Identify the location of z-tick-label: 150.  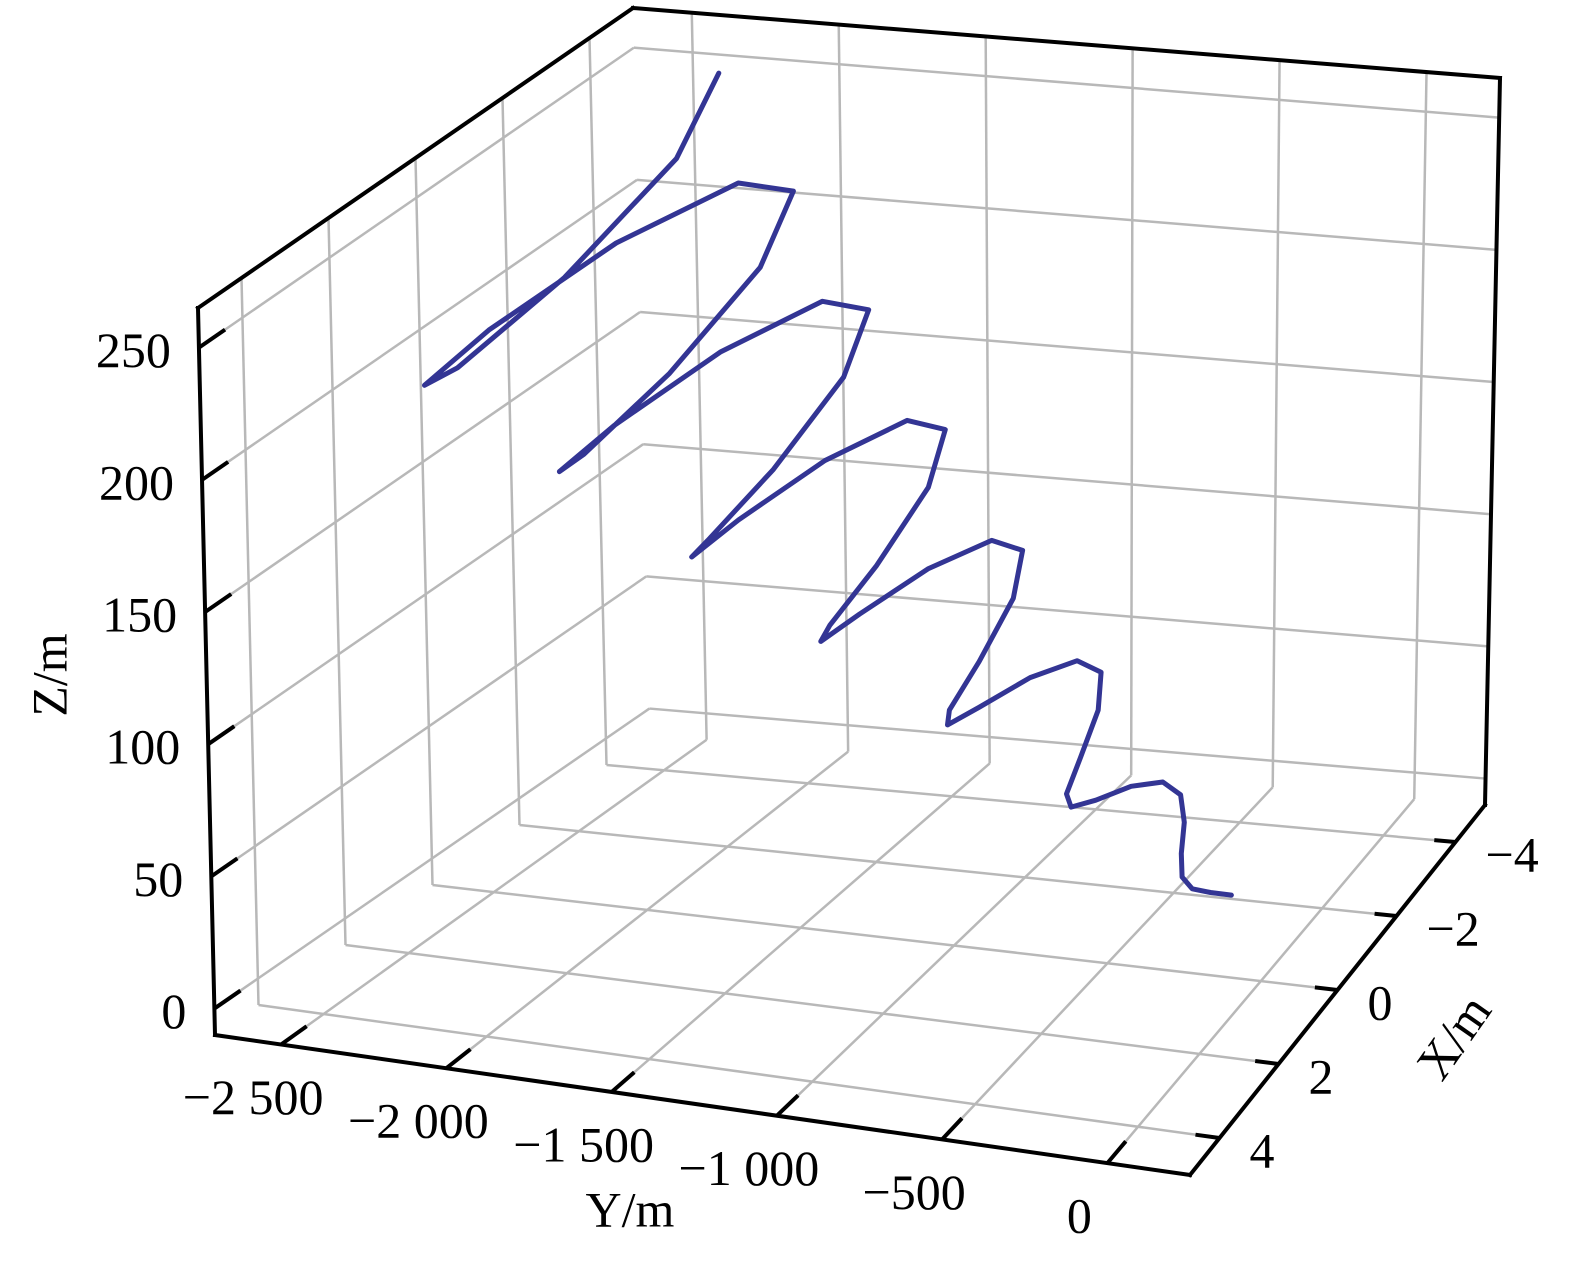
(139, 614).